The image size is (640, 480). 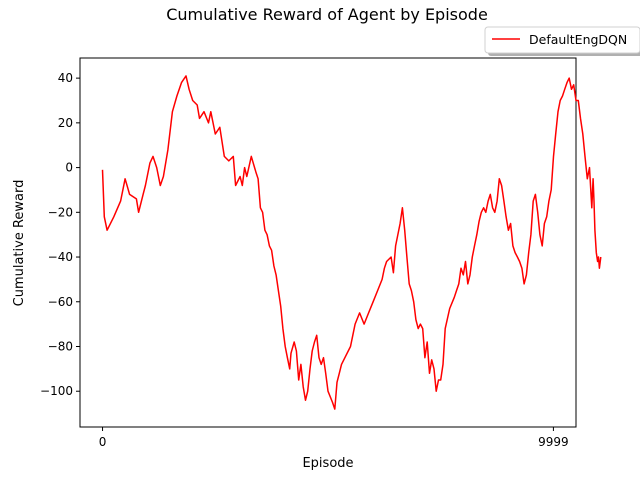 I want to click on legend: DefaultEngDQN, so click(x=562, y=41).